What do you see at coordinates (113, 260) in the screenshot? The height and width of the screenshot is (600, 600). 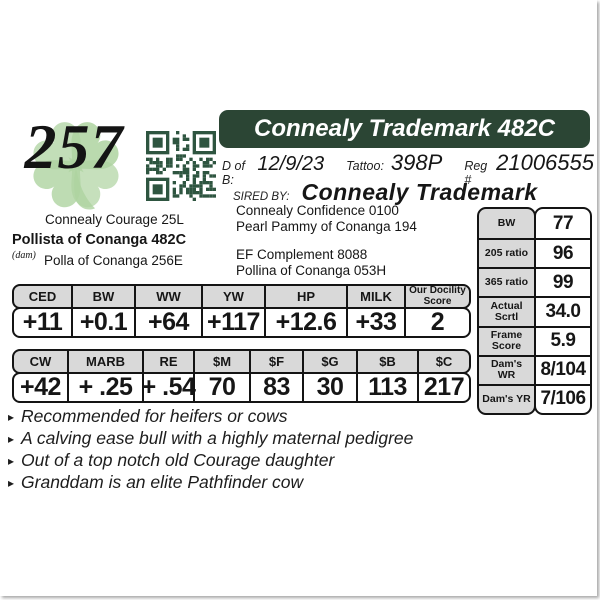 I see `dam-dam: Polla of Conanga 256E` at bounding box center [113, 260].